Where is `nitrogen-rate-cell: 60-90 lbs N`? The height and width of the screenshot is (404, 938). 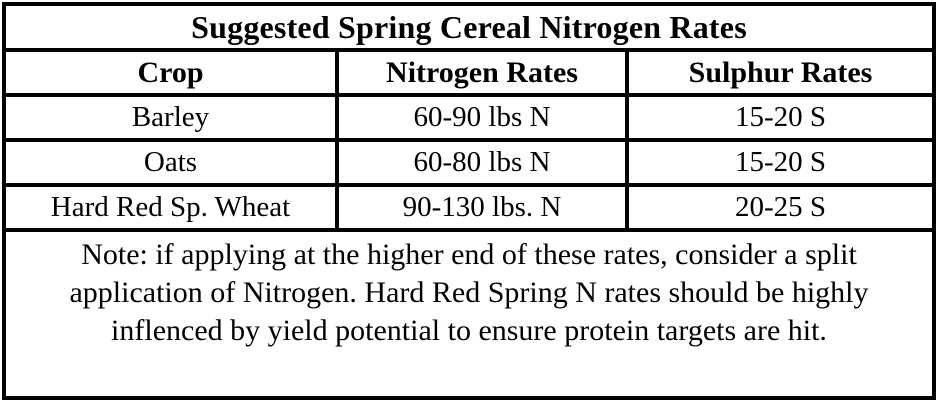 nitrogen-rate-cell: 60-90 lbs N is located at coordinates (484, 117).